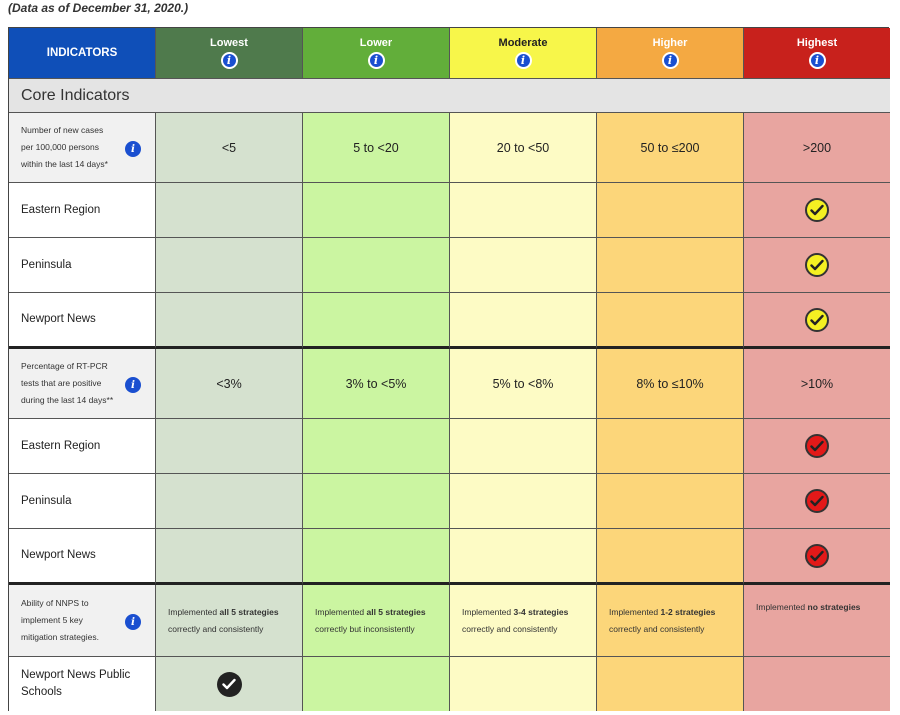  I want to click on header-indicators: INDICATORS, so click(82, 53).